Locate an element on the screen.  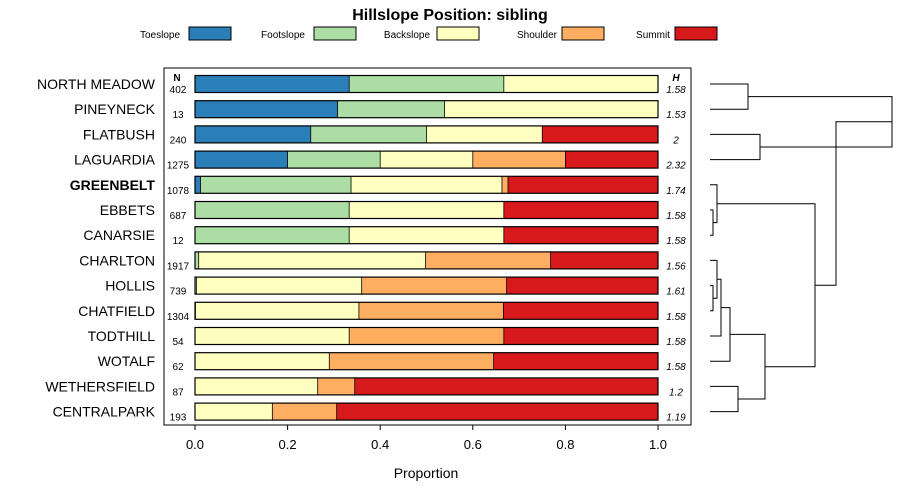
row-n-canarsie: 12 is located at coordinates (178, 241).